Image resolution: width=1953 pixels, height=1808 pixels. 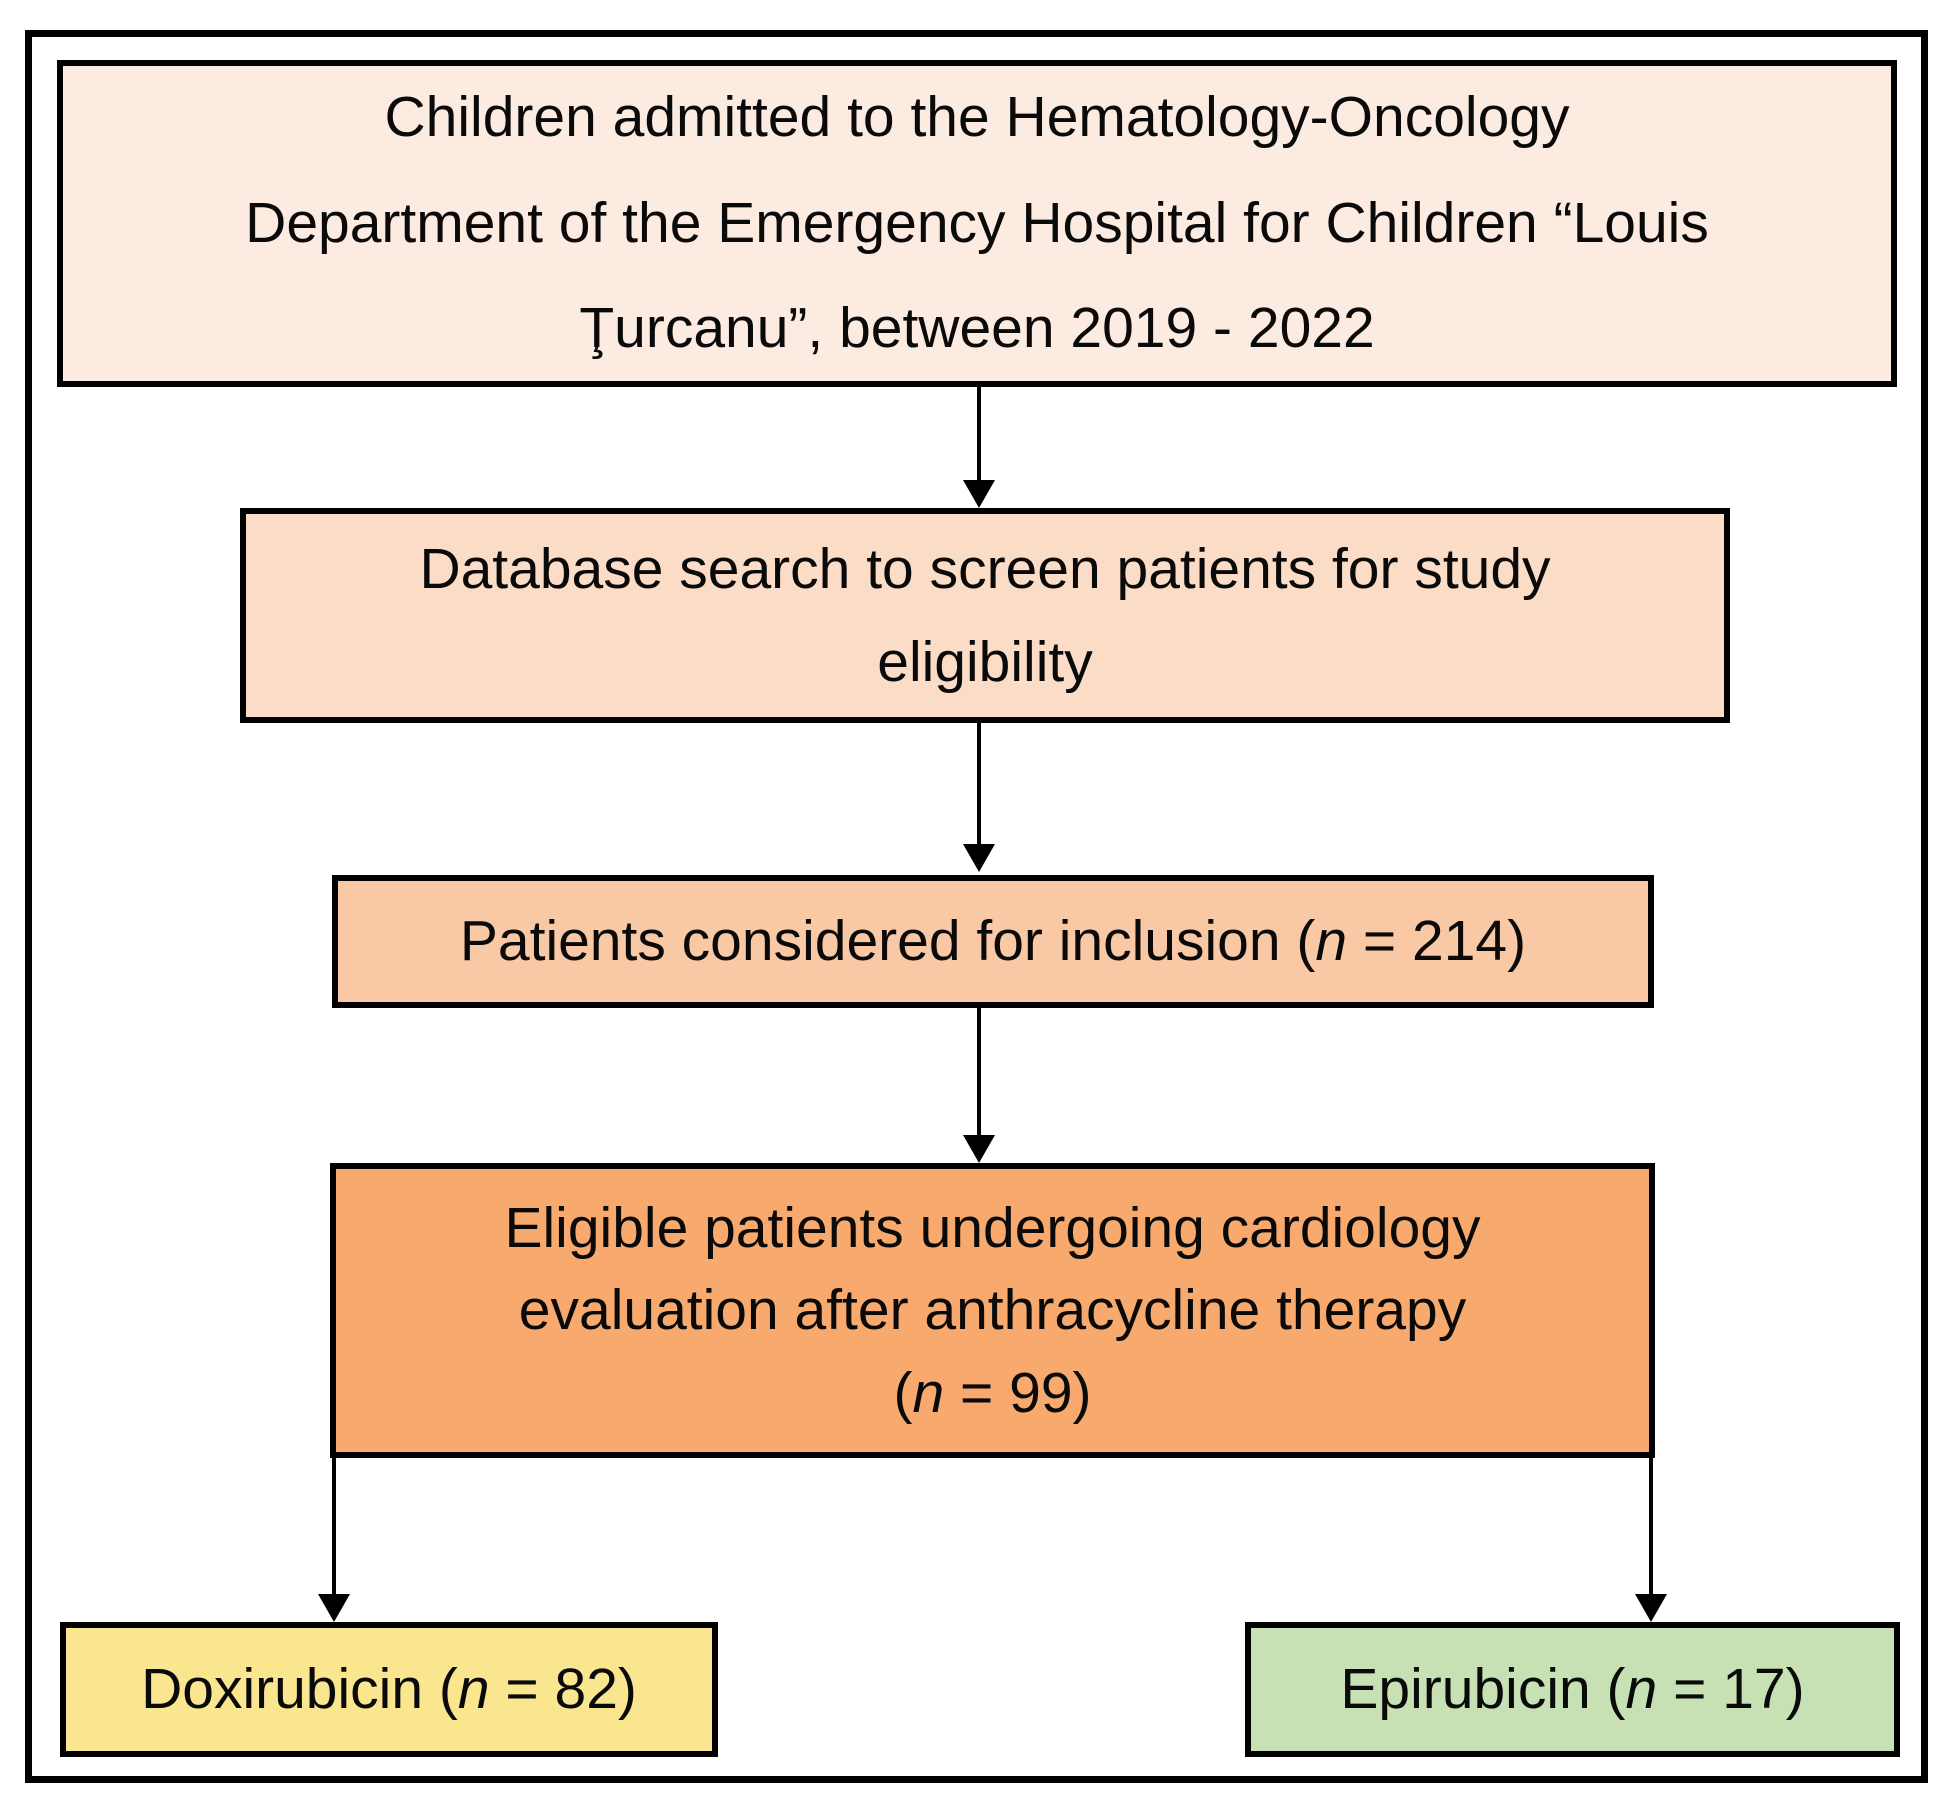 I want to click on arrow-considered-to-eligible-head, so click(x=979, y=1149).